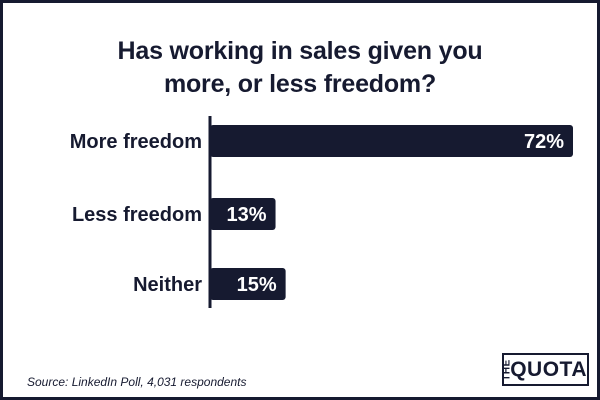  Describe the element at coordinates (257, 285) in the screenshot. I see `value-label: 15%` at that location.